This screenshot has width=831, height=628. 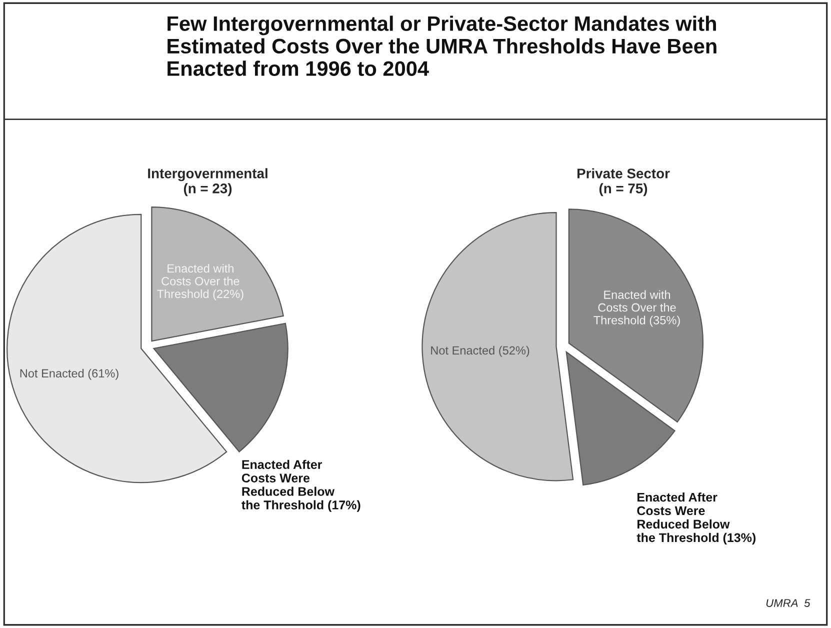 What do you see at coordinates (788, 603) in the screenshot?
I see `text: UMRA 5` at bounding box center [788, 603].